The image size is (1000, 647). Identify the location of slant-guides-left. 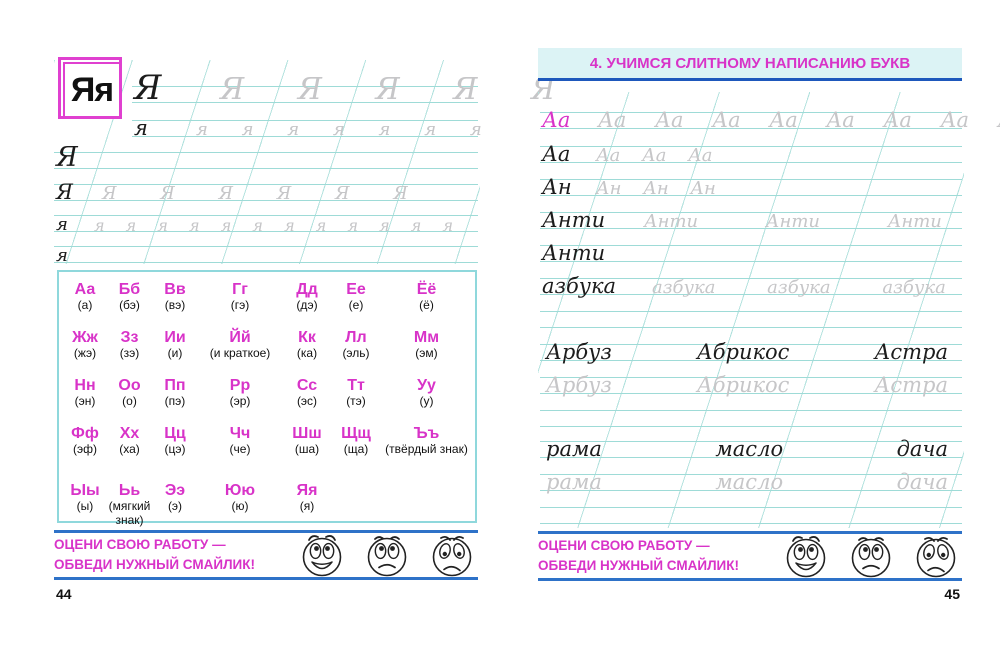
(267, 162).